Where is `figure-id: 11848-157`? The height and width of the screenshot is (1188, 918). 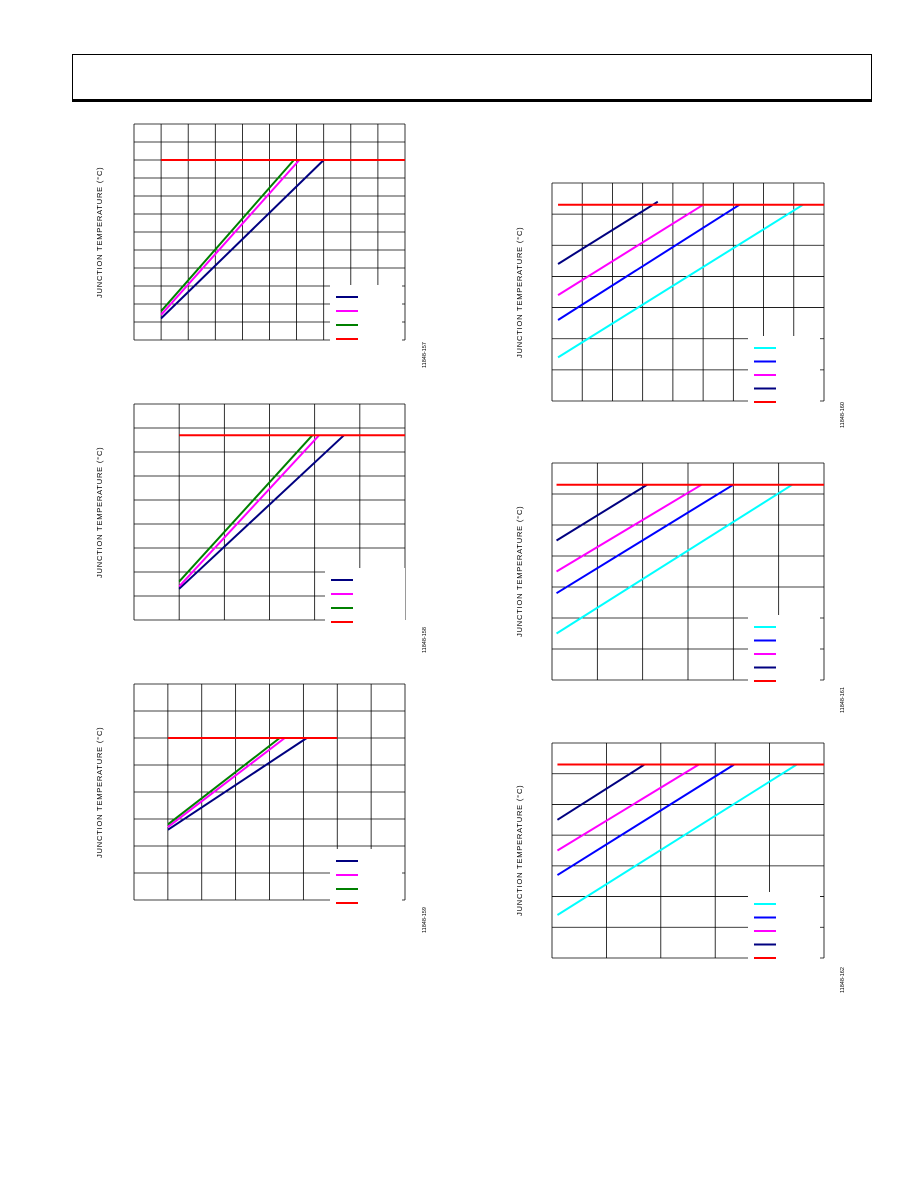 figure-id: 11848-157 is located at coordinates (425, 355).